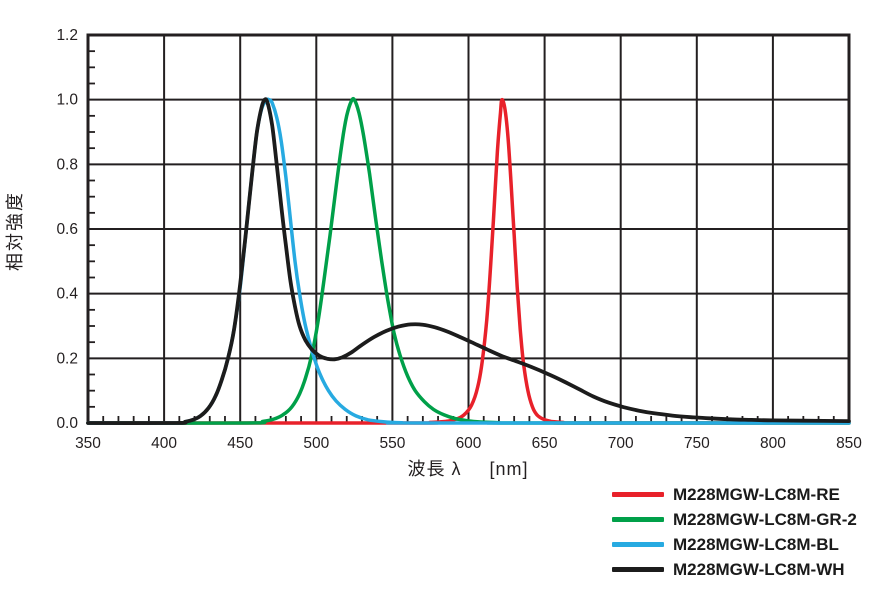 Image resolution: width=880 pixels, height=600 pixels. What do you see at coordinates (773, 443) in the screenshot?
I see `x-tick-label: 800` at bounding box center [773, 443].